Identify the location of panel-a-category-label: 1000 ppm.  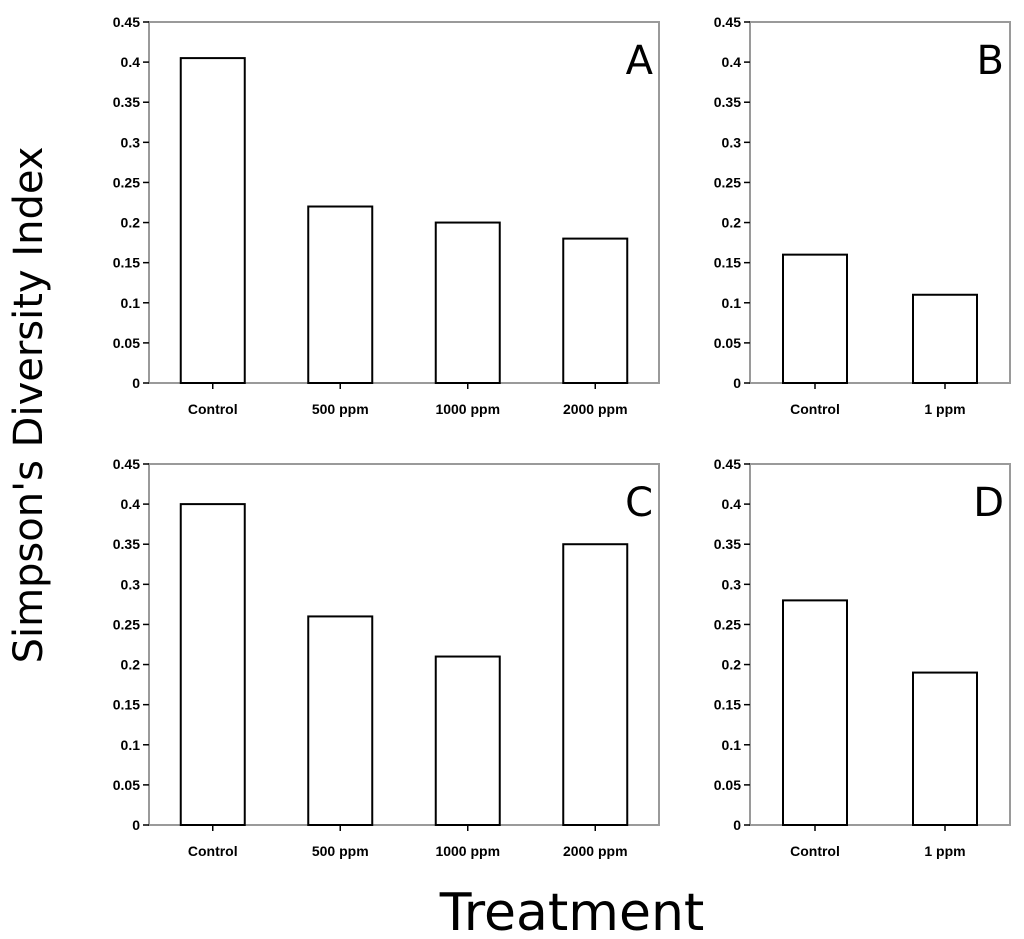
(467, 409).